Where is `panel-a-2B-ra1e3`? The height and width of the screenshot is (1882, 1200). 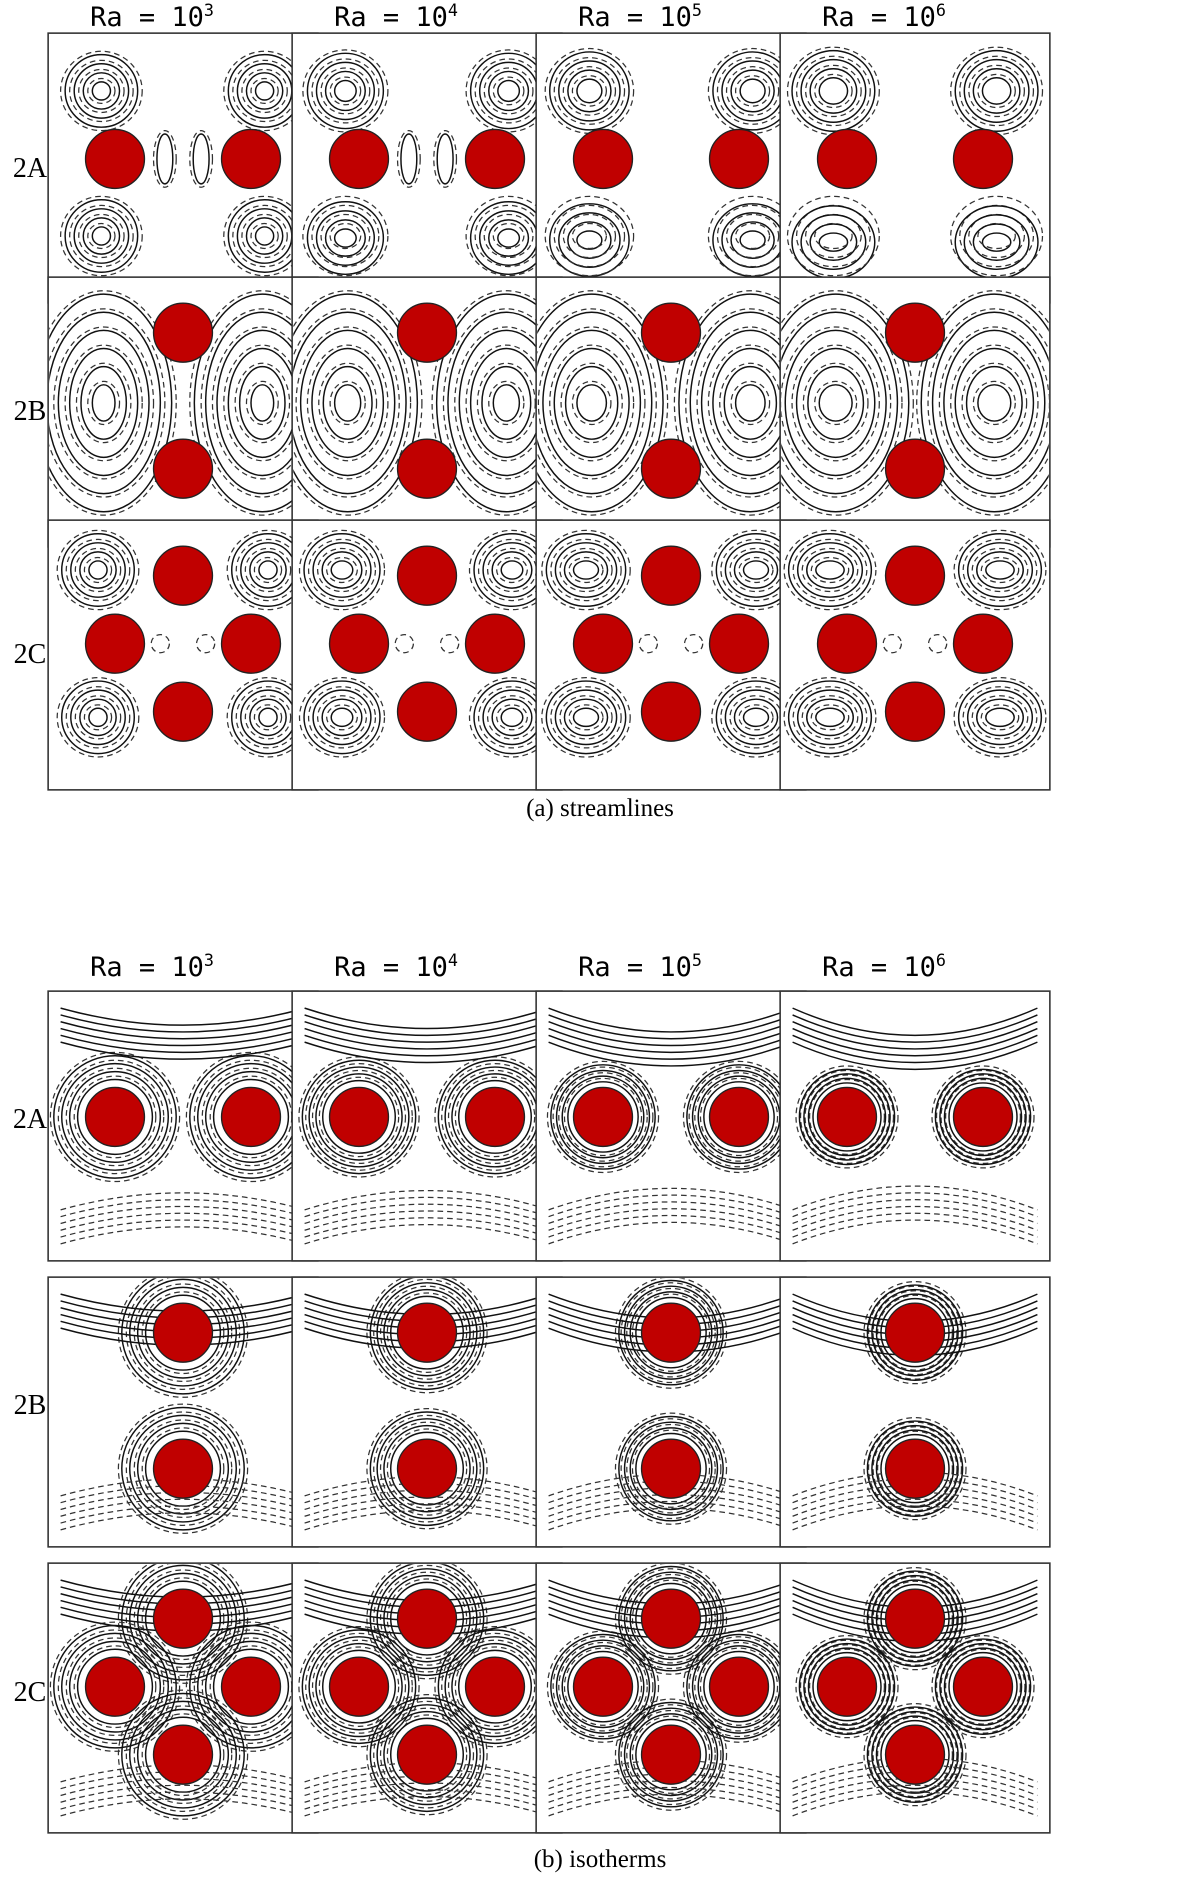 panel-a-2B-ra1e3 is located at coordinates (183, 412).